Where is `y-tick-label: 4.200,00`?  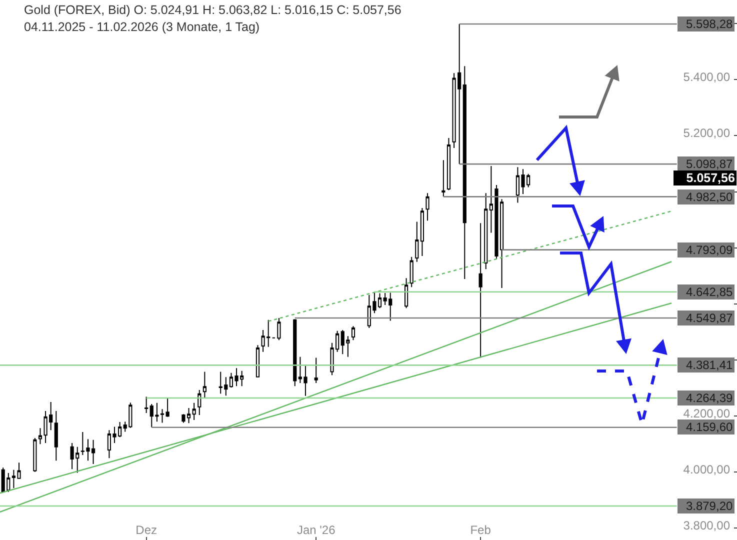 y-tick-label: 4.200,00 is located at coordinates (706, 413).